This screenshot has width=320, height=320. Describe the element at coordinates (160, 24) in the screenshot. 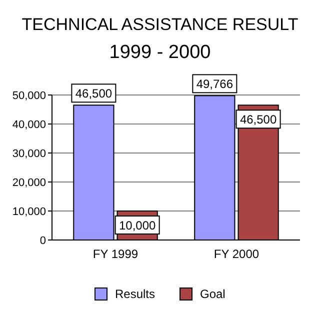

I see `chart-title: TECHNICAL ASSISTANCE RESULT` at that location.